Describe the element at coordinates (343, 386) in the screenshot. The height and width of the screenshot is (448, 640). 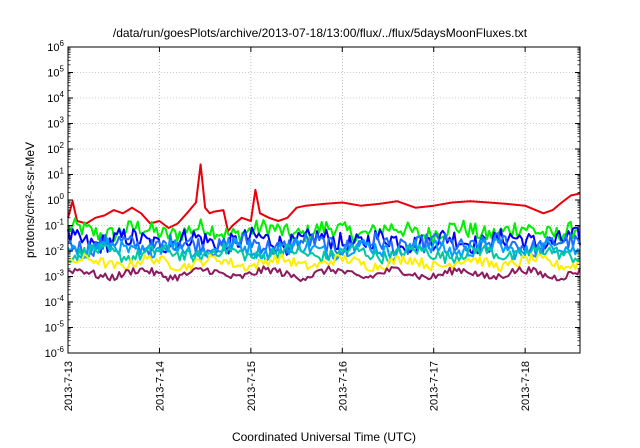
I see `x-tick-label: 2013-7-16` at that location.